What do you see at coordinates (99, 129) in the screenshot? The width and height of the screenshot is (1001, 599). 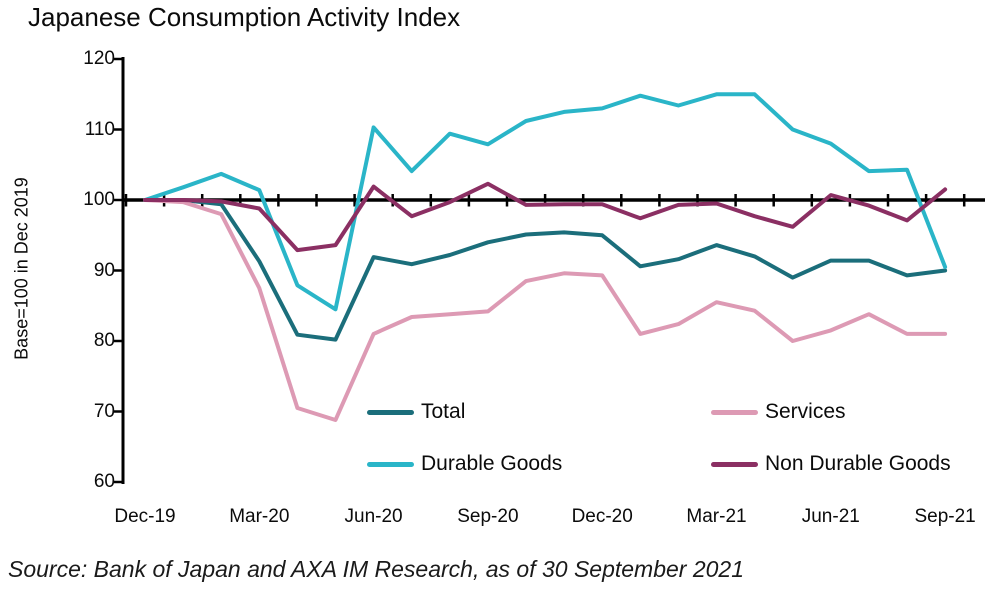 I see `y-tick-label: 110` at bounding box center [99, 129].